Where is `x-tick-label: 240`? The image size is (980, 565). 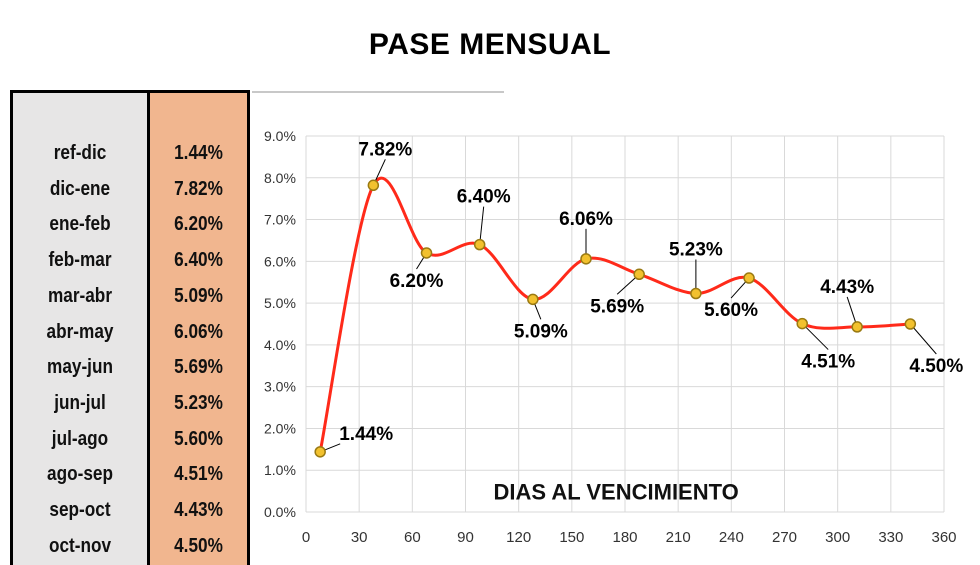
x-tick-label: 240 is located at coordinates (731, 537).